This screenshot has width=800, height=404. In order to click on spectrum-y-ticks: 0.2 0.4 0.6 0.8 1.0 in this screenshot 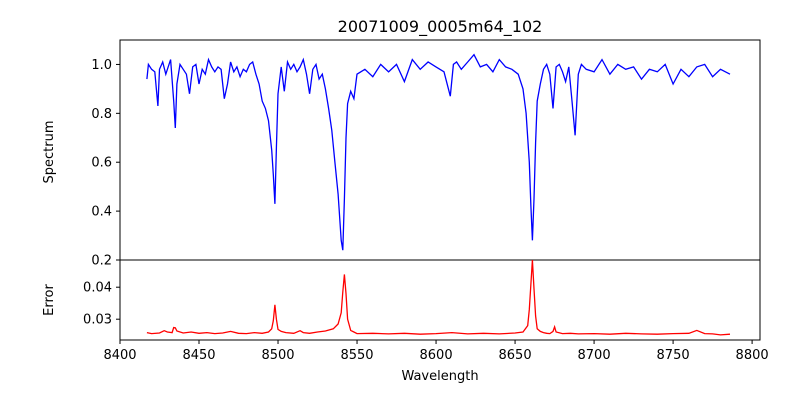, I will do `click(105, 163)`.